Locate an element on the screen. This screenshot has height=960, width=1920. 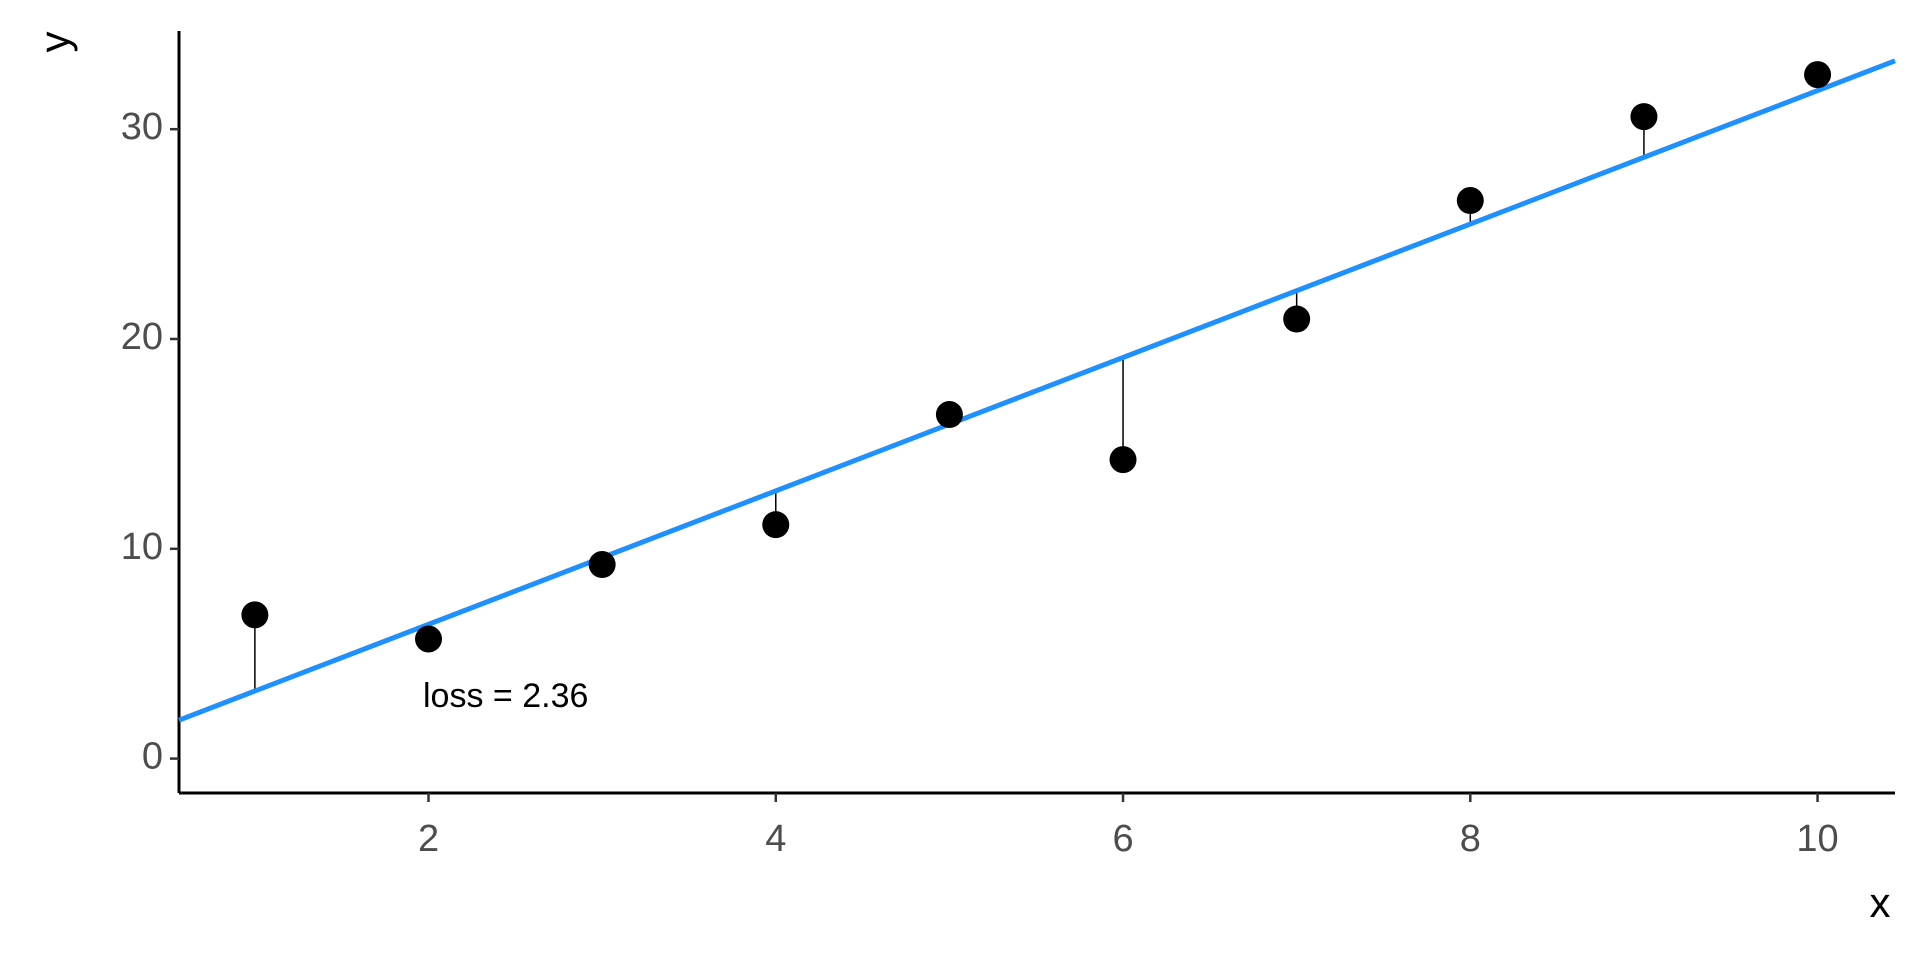
x-tick-label: 8 is located at coordinates (1470, 839).